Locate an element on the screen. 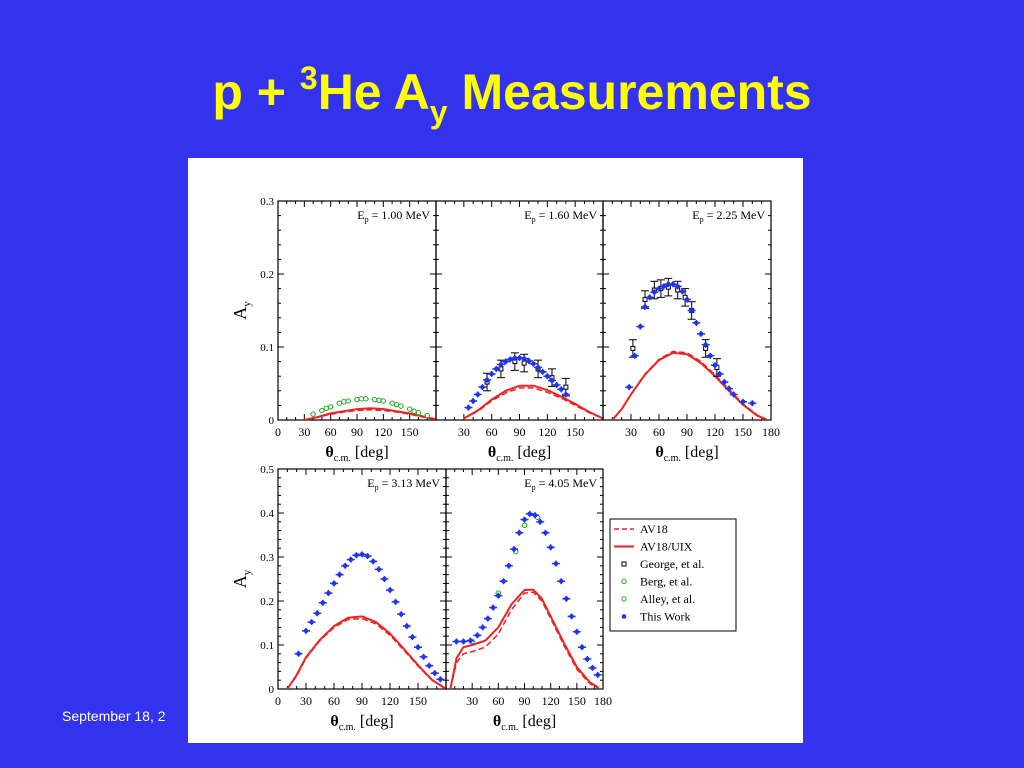 The height and width of the screenshot is (768, 1024). panel-frame is located at coordinates (524, 579).